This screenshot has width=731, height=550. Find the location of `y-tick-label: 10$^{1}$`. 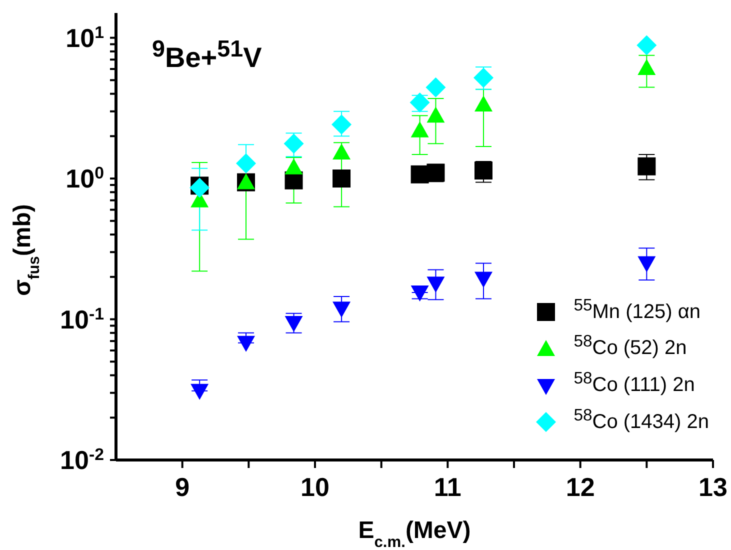

y-tick-label: 10$^{1}$ is located at coordinates (85, 37).